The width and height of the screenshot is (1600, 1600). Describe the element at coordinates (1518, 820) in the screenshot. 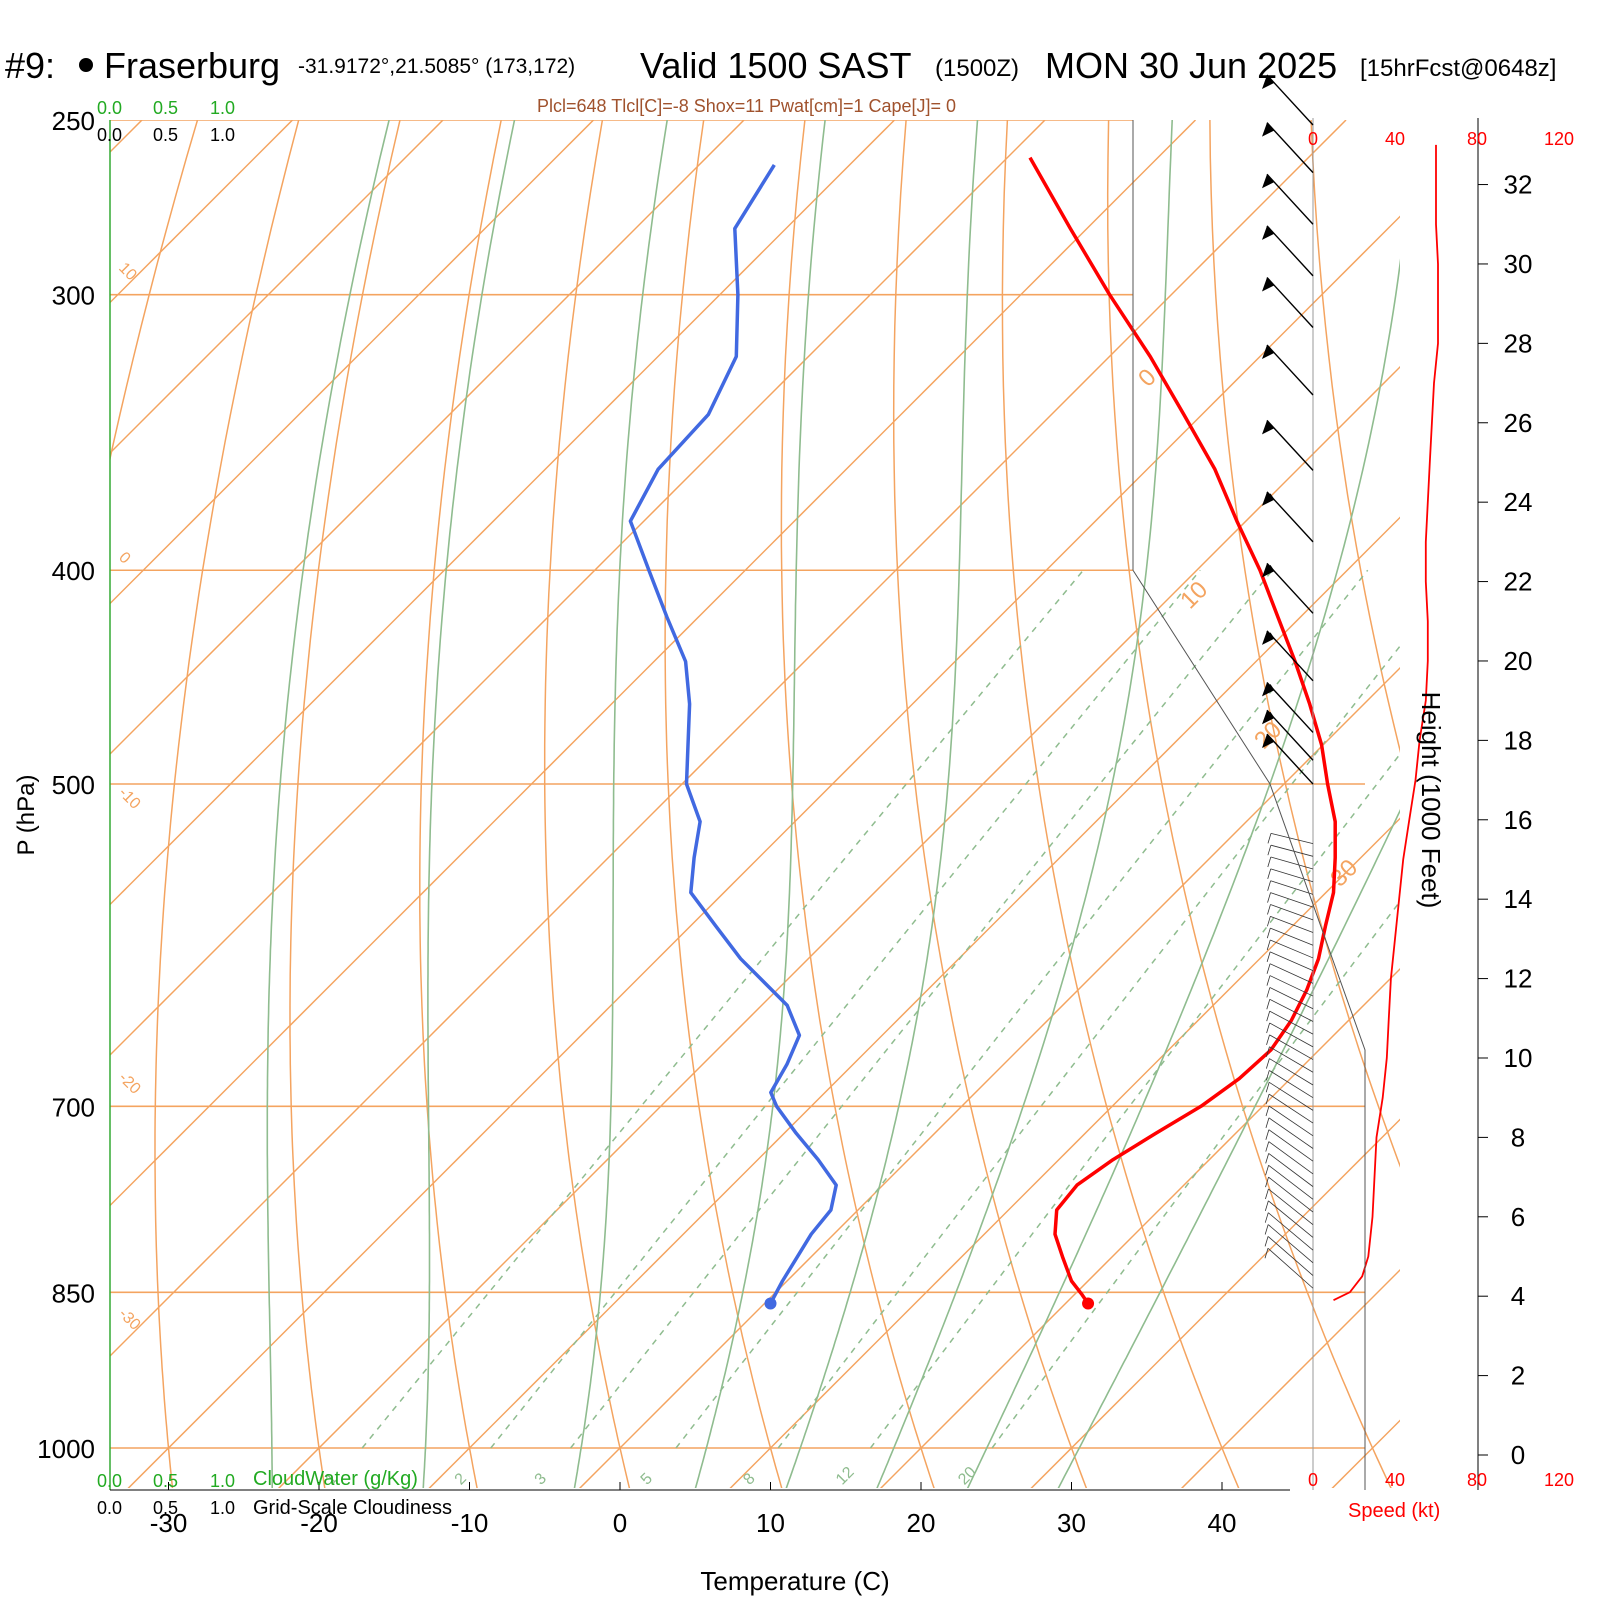

I see `height-tick-label: 16` at that location.